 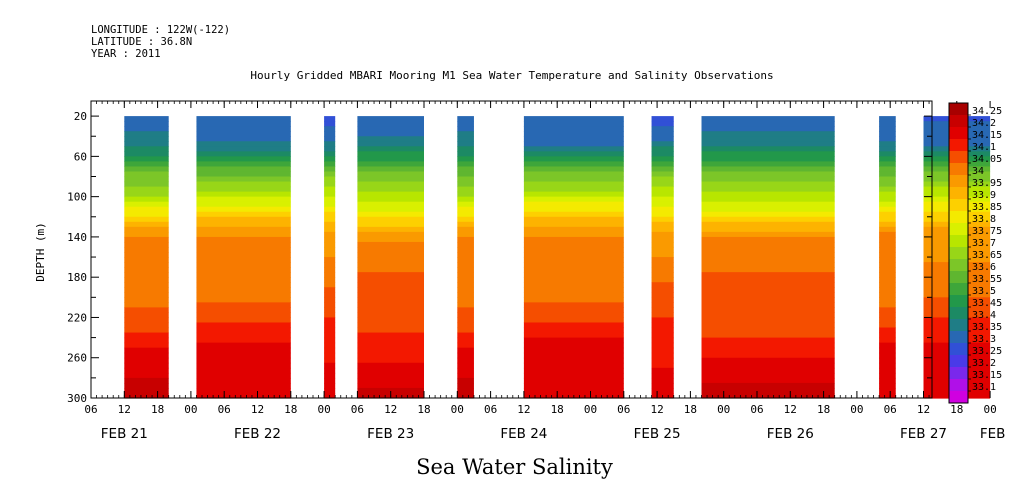 I want to click on x-day-label: FEB 21, so click(x=124, y=434).